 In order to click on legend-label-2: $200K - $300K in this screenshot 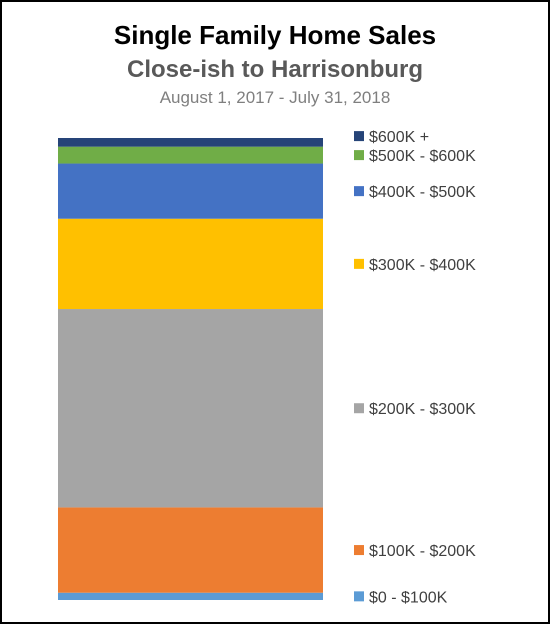, I will do `click(422, 409)`.